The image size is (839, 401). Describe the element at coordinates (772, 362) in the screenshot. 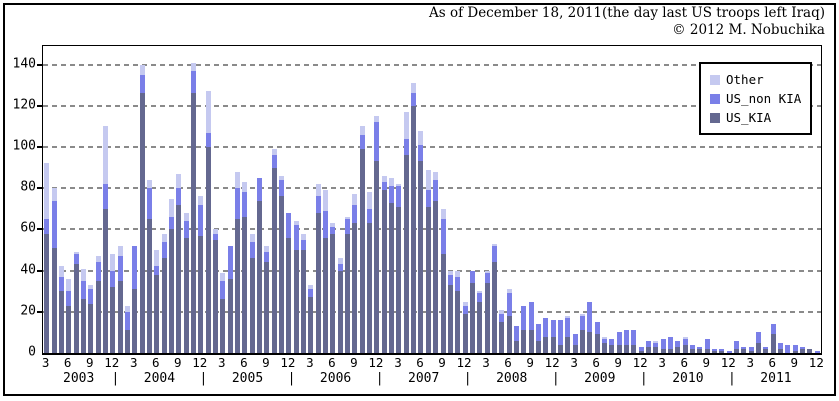

I see `x-tick-month-6: 6` at that location.